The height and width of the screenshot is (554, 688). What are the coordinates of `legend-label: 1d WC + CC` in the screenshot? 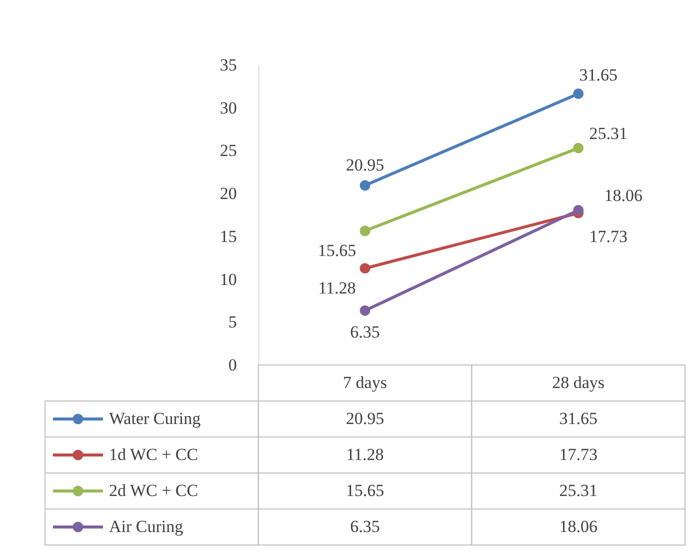 It's located at (153, 454).